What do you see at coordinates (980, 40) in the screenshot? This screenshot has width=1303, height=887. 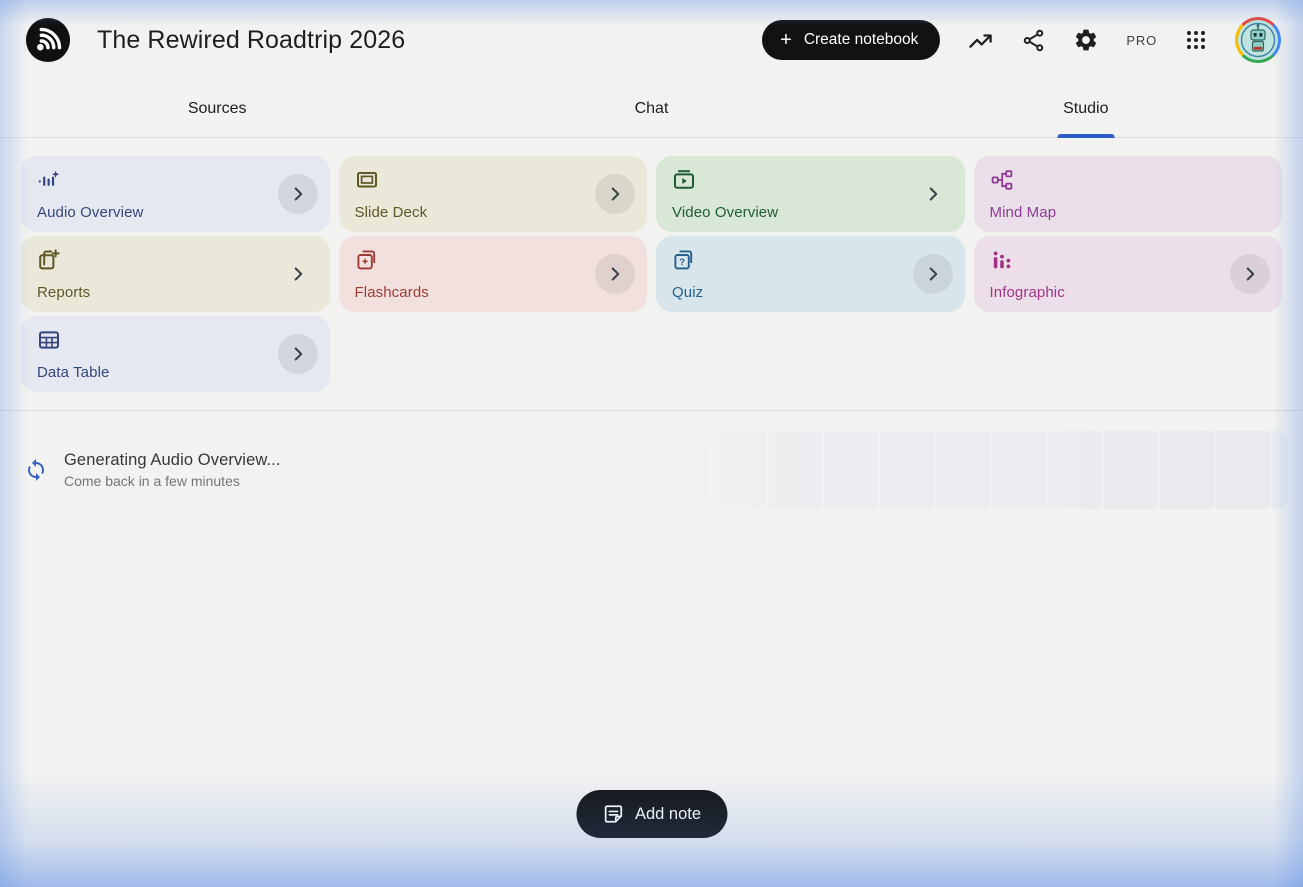 I see `analytics-trending-up-icon` at bounding box center [980, 40].